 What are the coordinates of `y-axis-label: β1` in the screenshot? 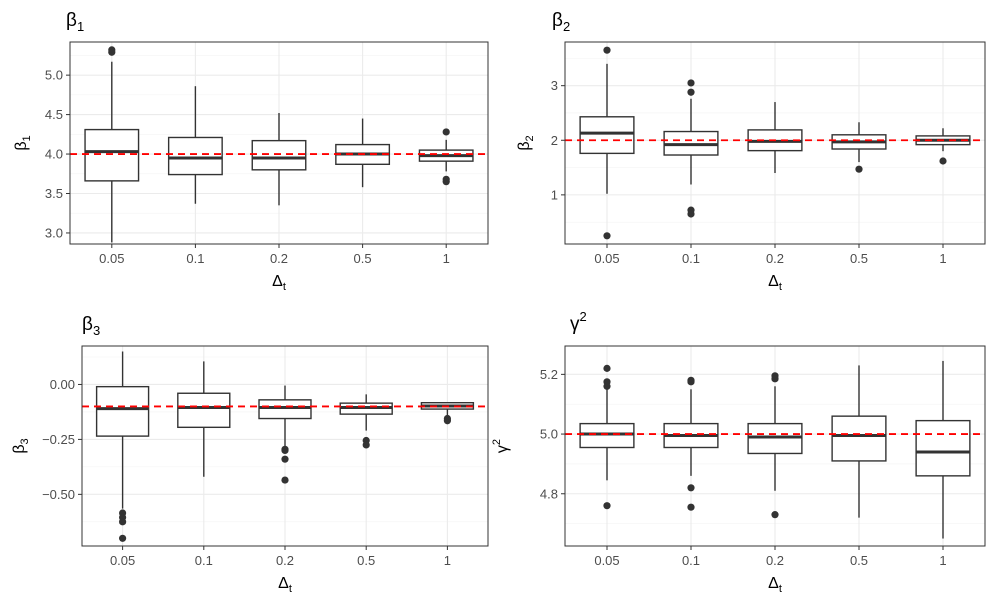 It's located at (23, 142).